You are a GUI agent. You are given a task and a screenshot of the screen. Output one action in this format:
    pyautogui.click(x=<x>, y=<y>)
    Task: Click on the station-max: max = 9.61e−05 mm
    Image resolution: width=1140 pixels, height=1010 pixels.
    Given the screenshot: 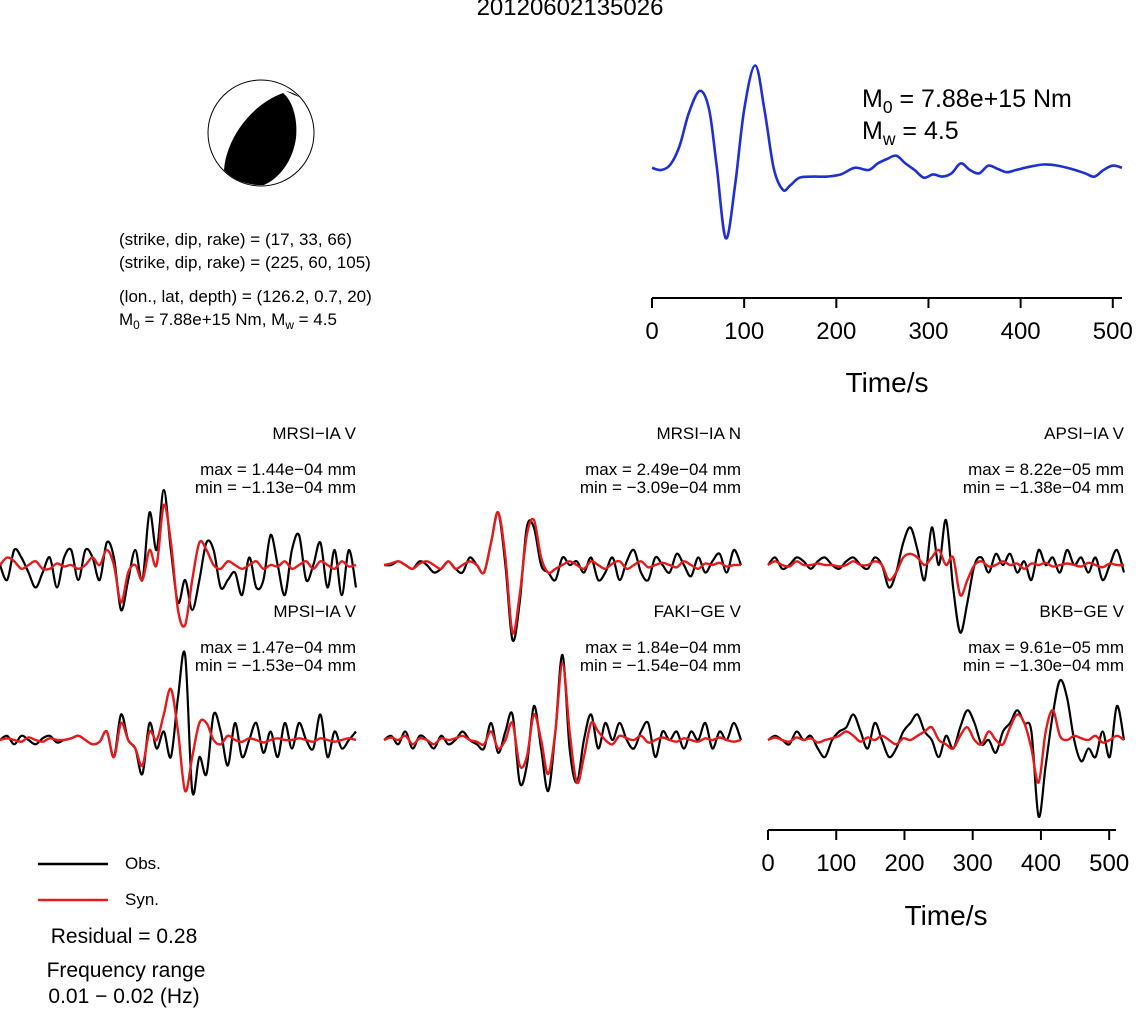 What is the action you would take?
    pyautogui.click(x=1046, y=647)
    